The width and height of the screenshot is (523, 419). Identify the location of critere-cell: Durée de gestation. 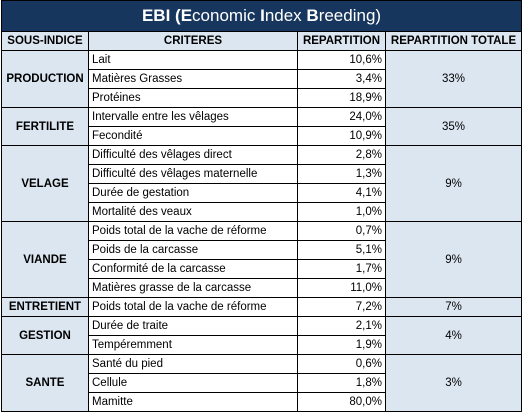
(193, 193).